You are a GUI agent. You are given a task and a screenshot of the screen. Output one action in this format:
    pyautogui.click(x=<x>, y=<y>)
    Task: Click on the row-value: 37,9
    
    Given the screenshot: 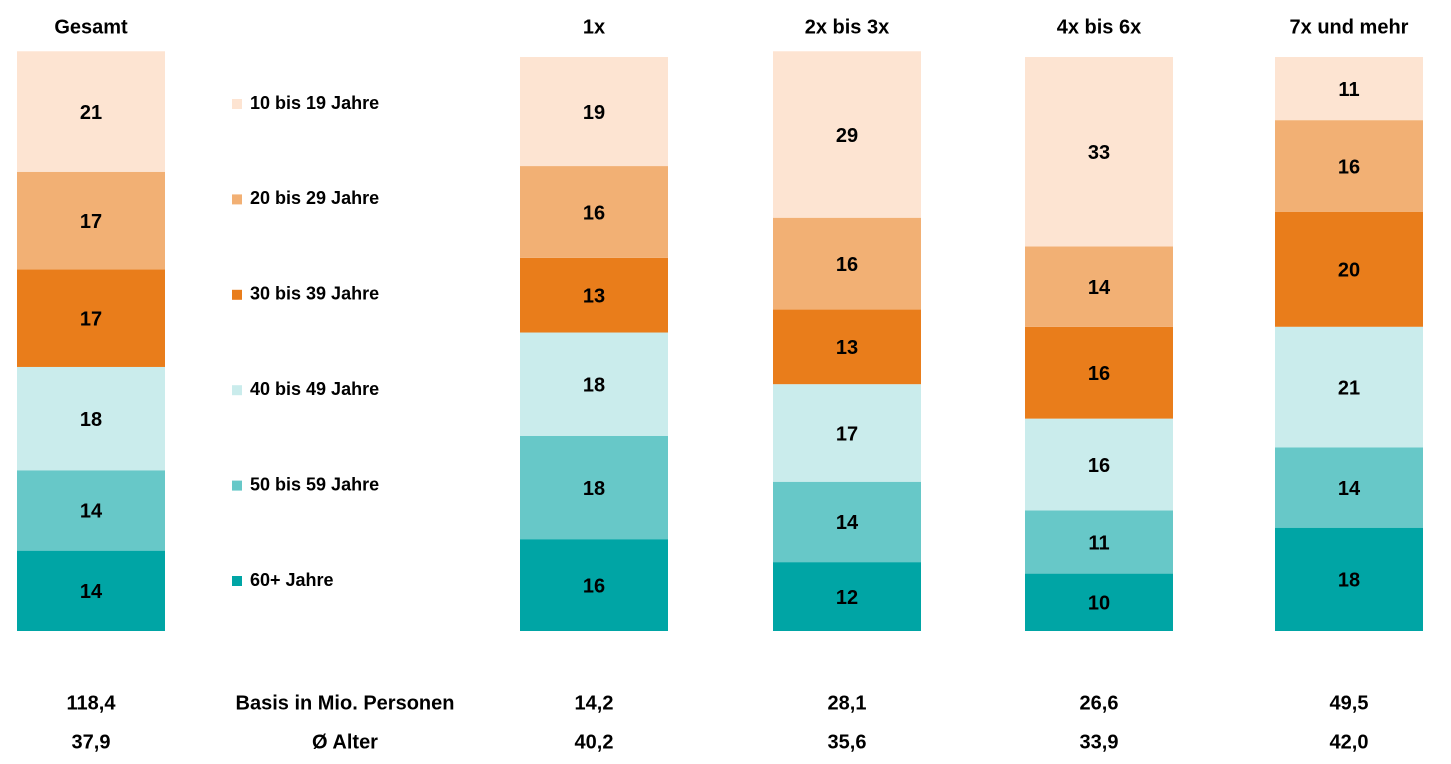 What is the action you would take?
    pyautogui.click(x=91, y=742)
    